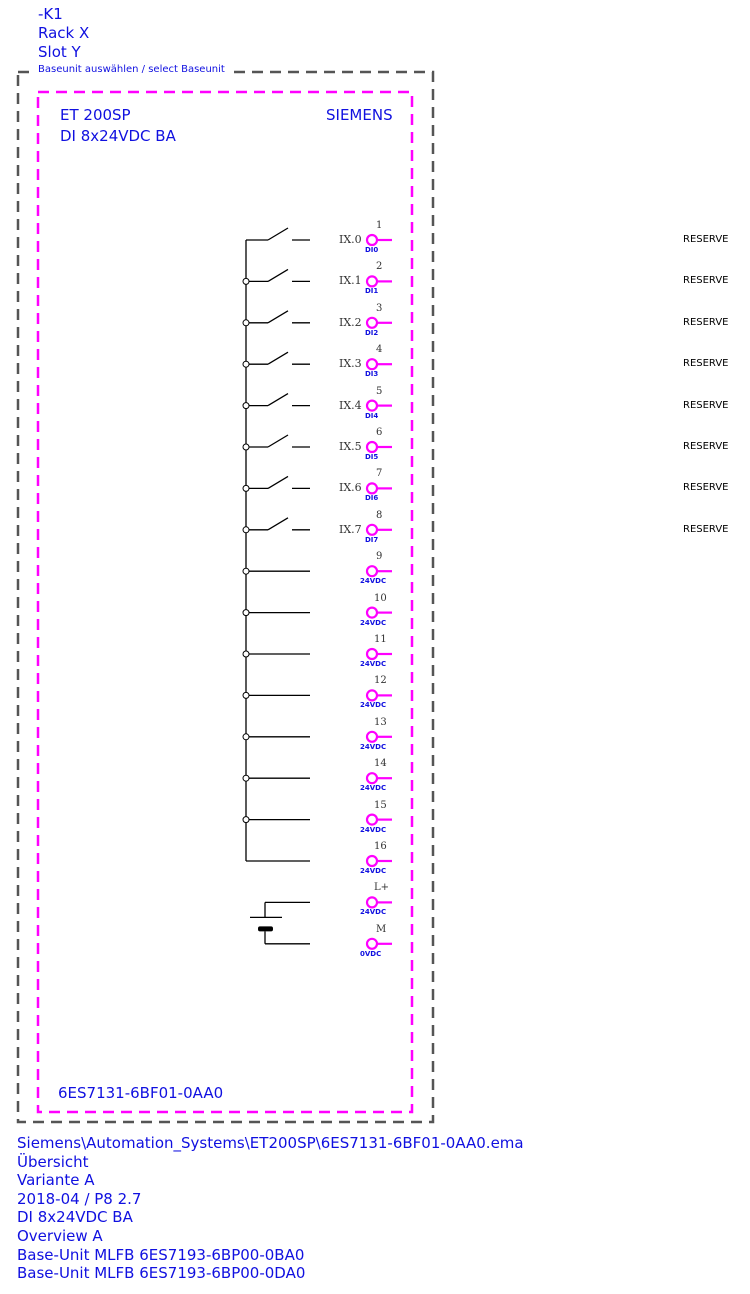 The width and height of the screenshot is (750, 1294). What do you see at coordinates (379, 432) in the screenshot?
I see `terminal-pin-number: 6` at bounding box center [379, 432].